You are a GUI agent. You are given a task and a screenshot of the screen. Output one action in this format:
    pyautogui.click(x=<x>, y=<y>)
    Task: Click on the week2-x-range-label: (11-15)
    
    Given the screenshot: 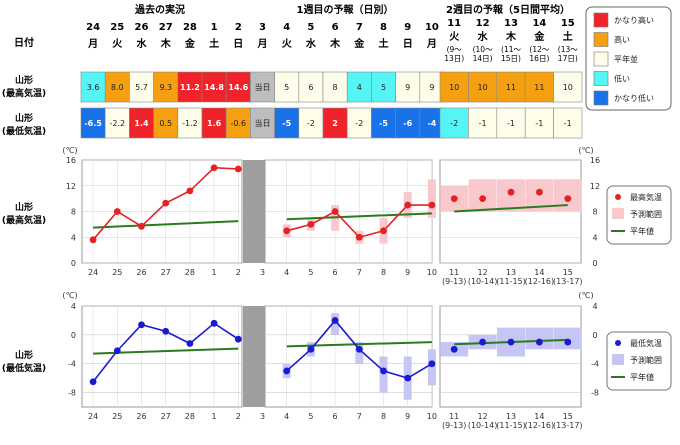 What is the action you would take?
    pyautogui.click(x=511, y=425)
    